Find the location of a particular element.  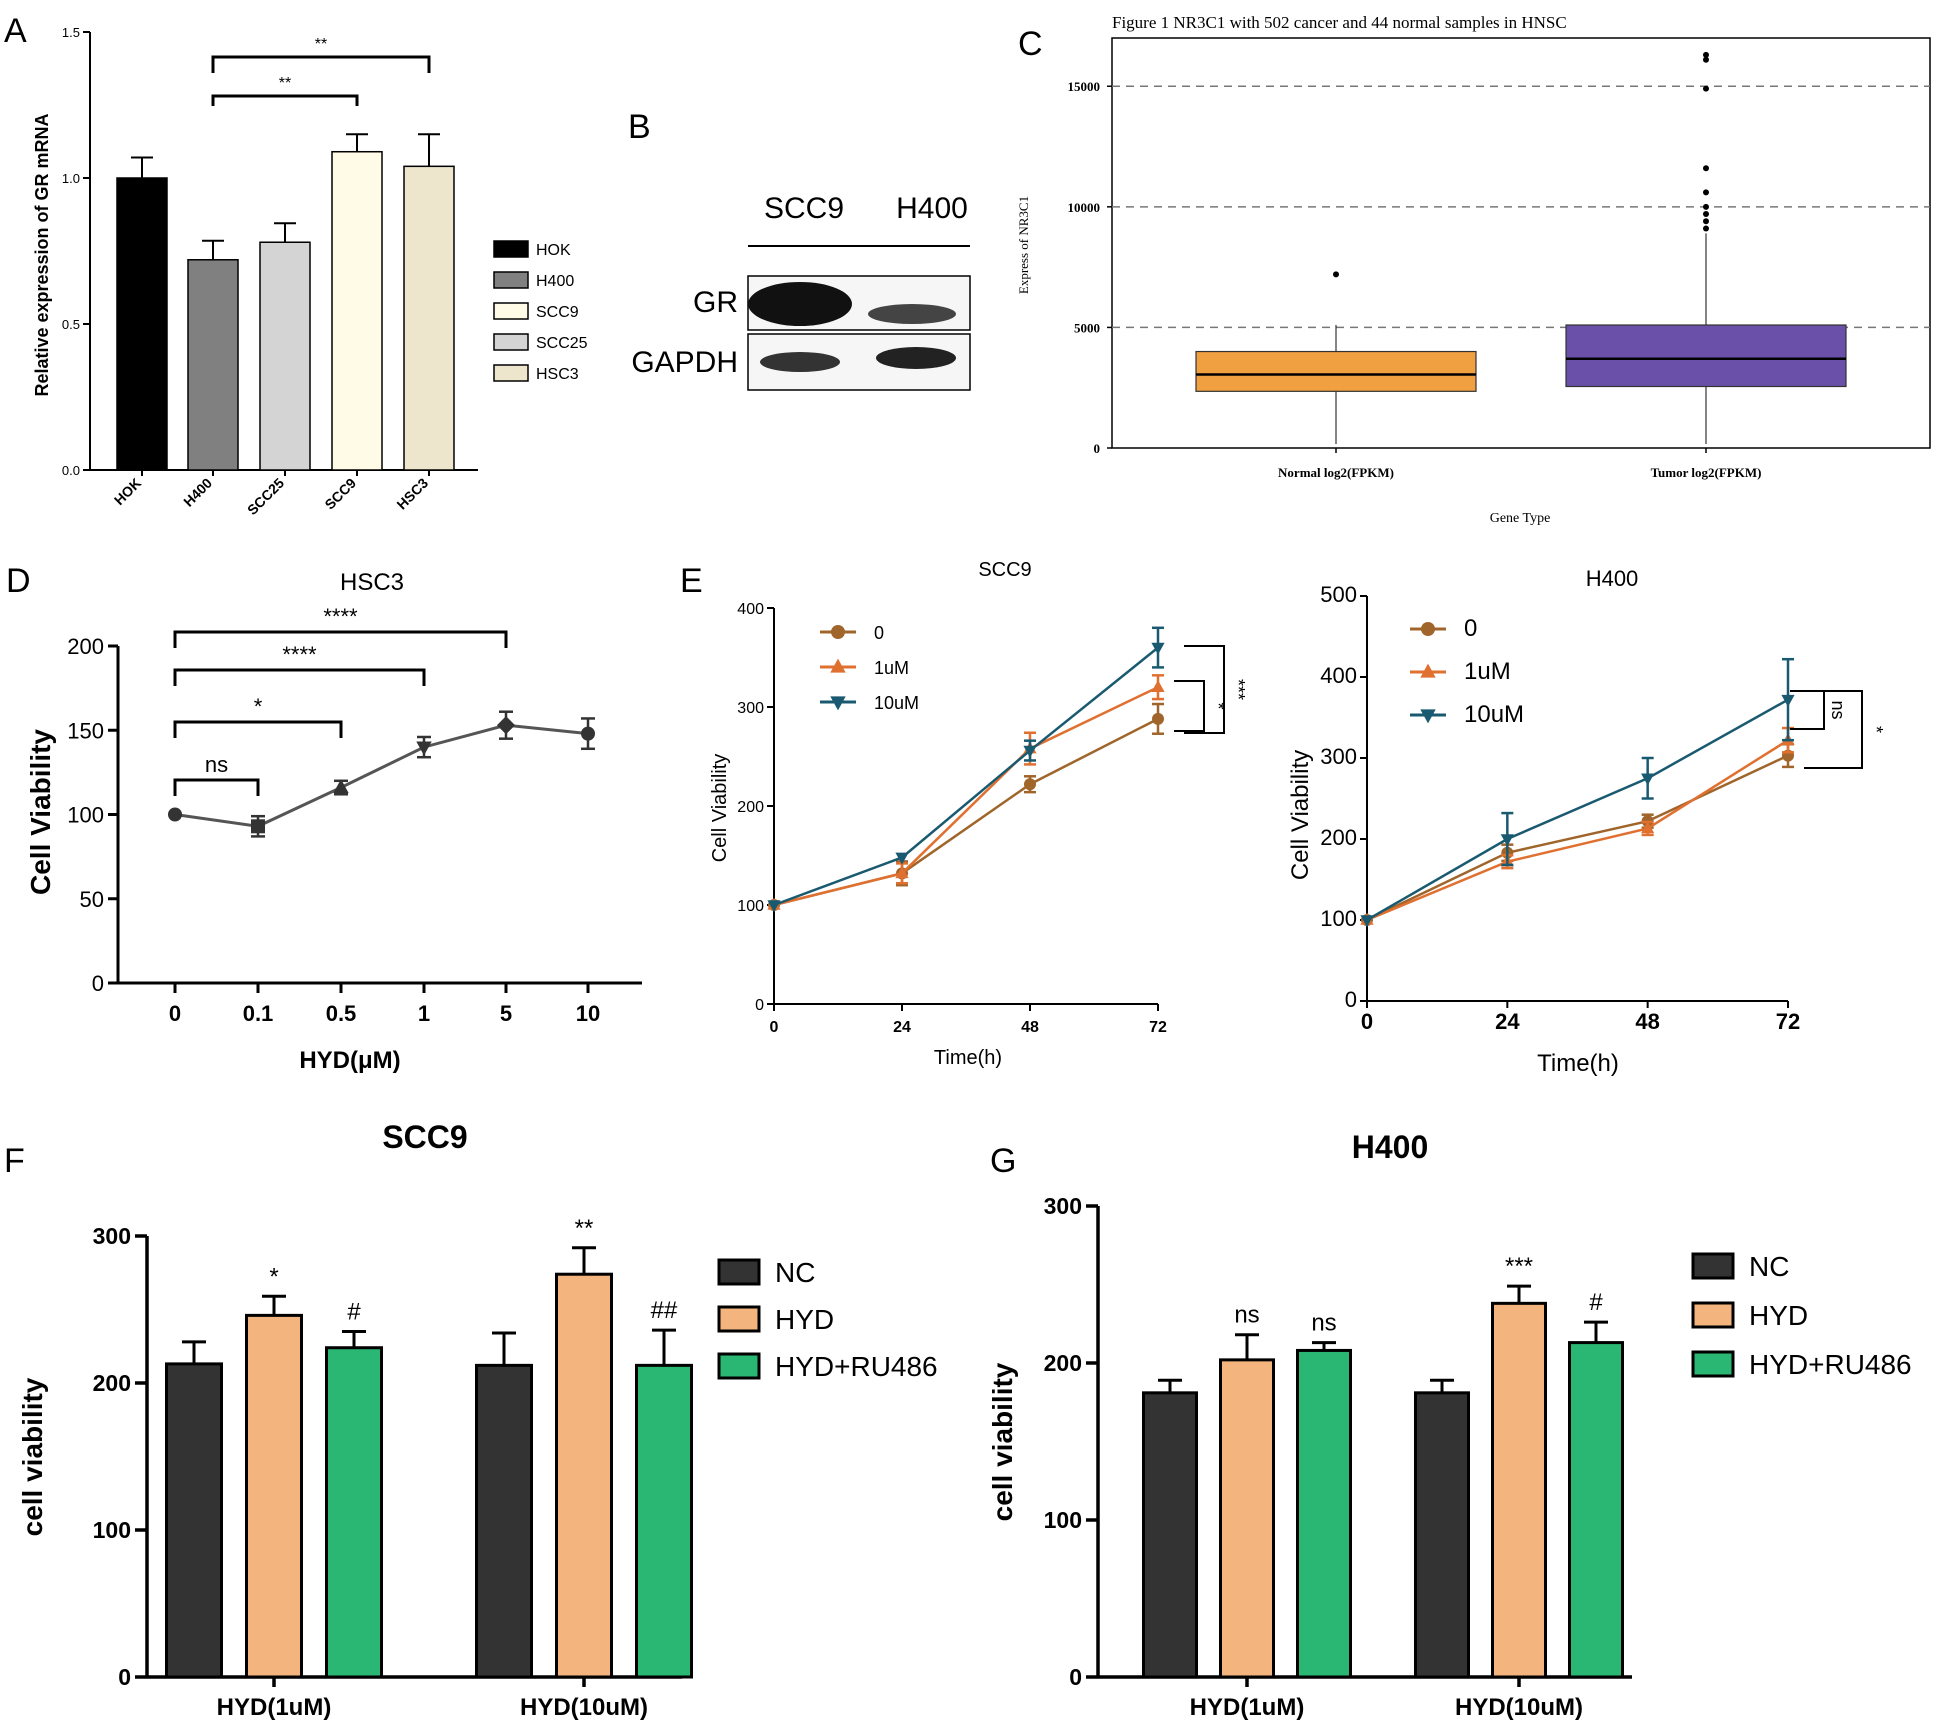

panel-a-bracket-1: ** is located at coordinates (285, 90).